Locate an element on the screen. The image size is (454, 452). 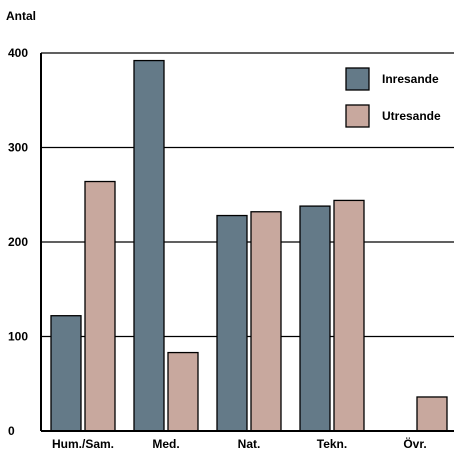
legend: Inresande Utresande is located at coordinates (393, 97).